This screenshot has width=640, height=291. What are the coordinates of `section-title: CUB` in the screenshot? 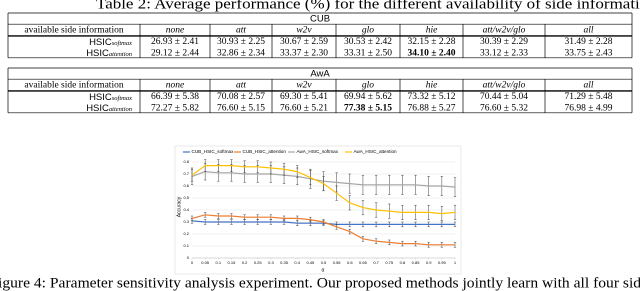 It's located at (320, 19).